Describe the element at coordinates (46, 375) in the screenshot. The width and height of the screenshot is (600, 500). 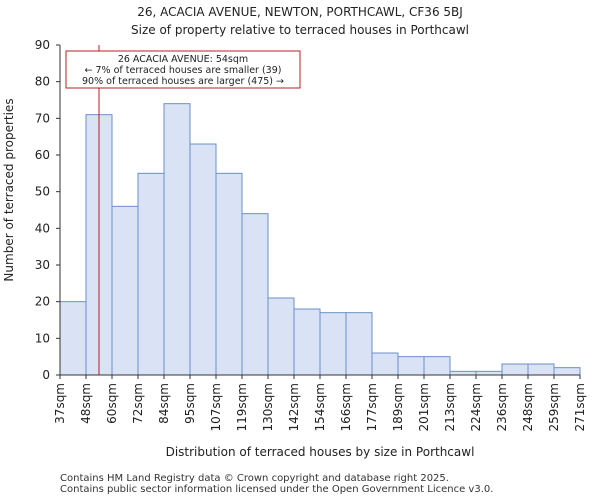
I see `y-tick-label: 0` at that location.